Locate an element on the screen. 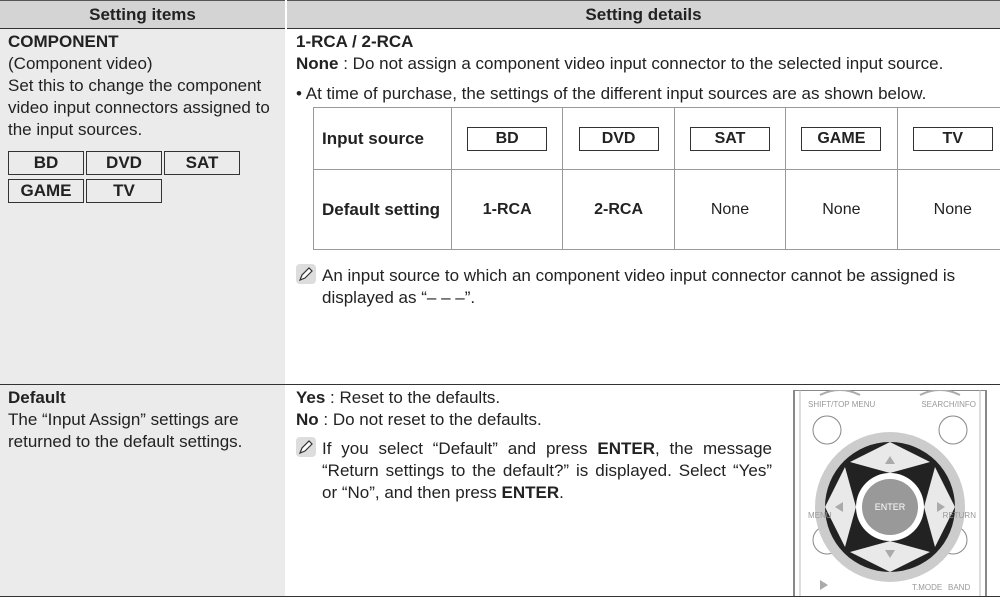 Image resolution: width=1000 pixels, height=597 pixels. option-text: : Reset to the defaults. is located at coordinates (415, 397).